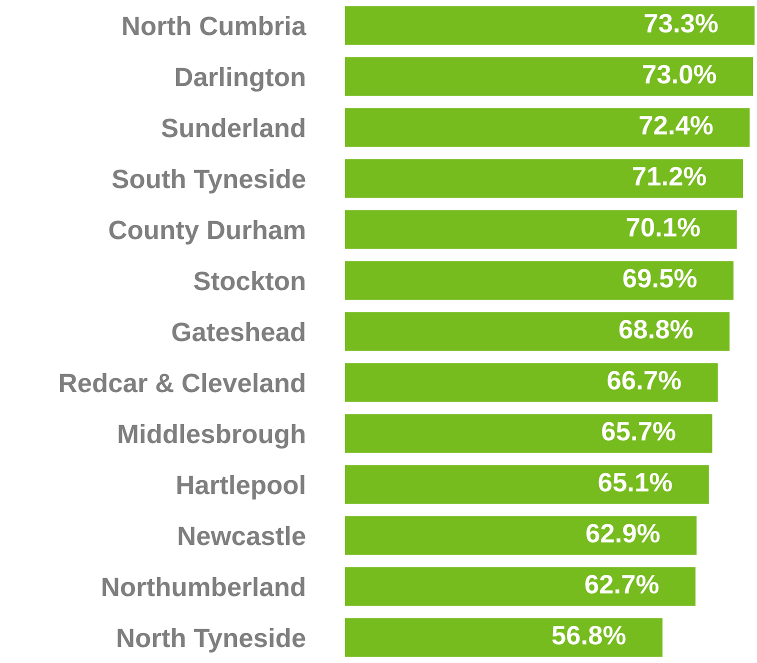  I want to click on y-tick-label: North Tyneside, so click(212, 640).